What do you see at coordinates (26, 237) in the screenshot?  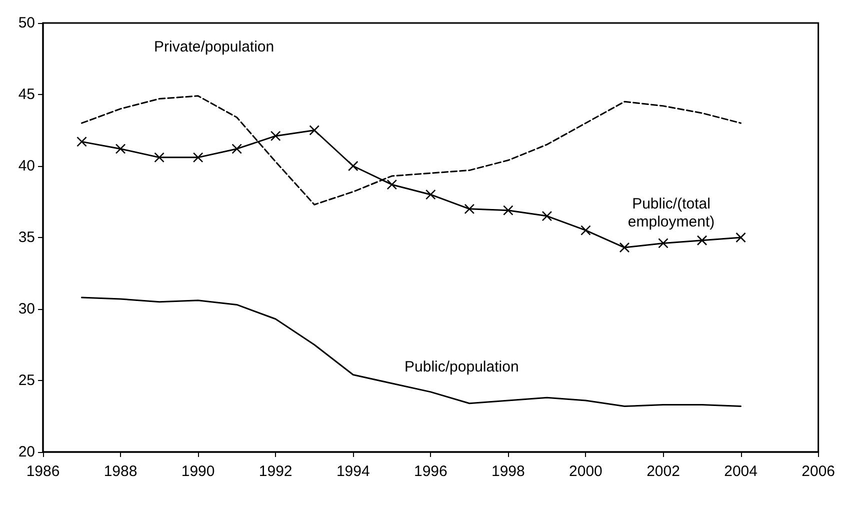 I see `y-tick-label: 35` at bounding box center [26, 237].